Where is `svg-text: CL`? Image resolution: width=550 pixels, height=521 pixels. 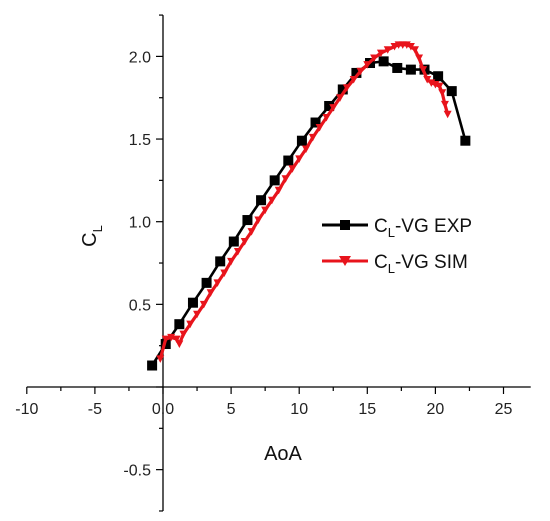 svg-text: CL is located at coordinates (92, 236).